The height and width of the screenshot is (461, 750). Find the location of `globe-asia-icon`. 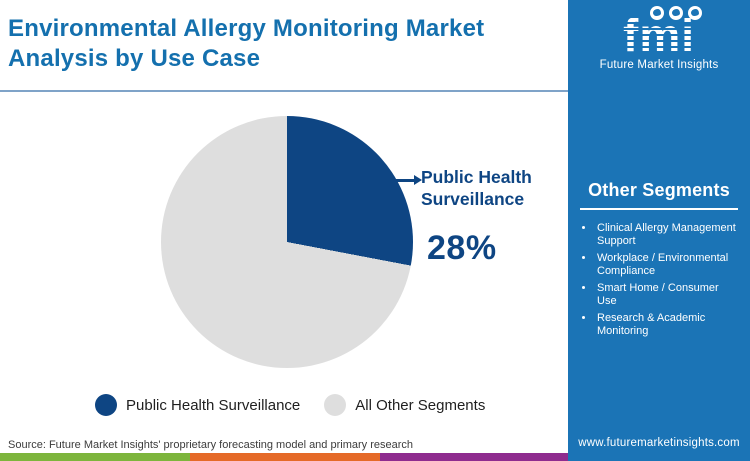

globe-asia-icon is located at coordinates (695, 13).